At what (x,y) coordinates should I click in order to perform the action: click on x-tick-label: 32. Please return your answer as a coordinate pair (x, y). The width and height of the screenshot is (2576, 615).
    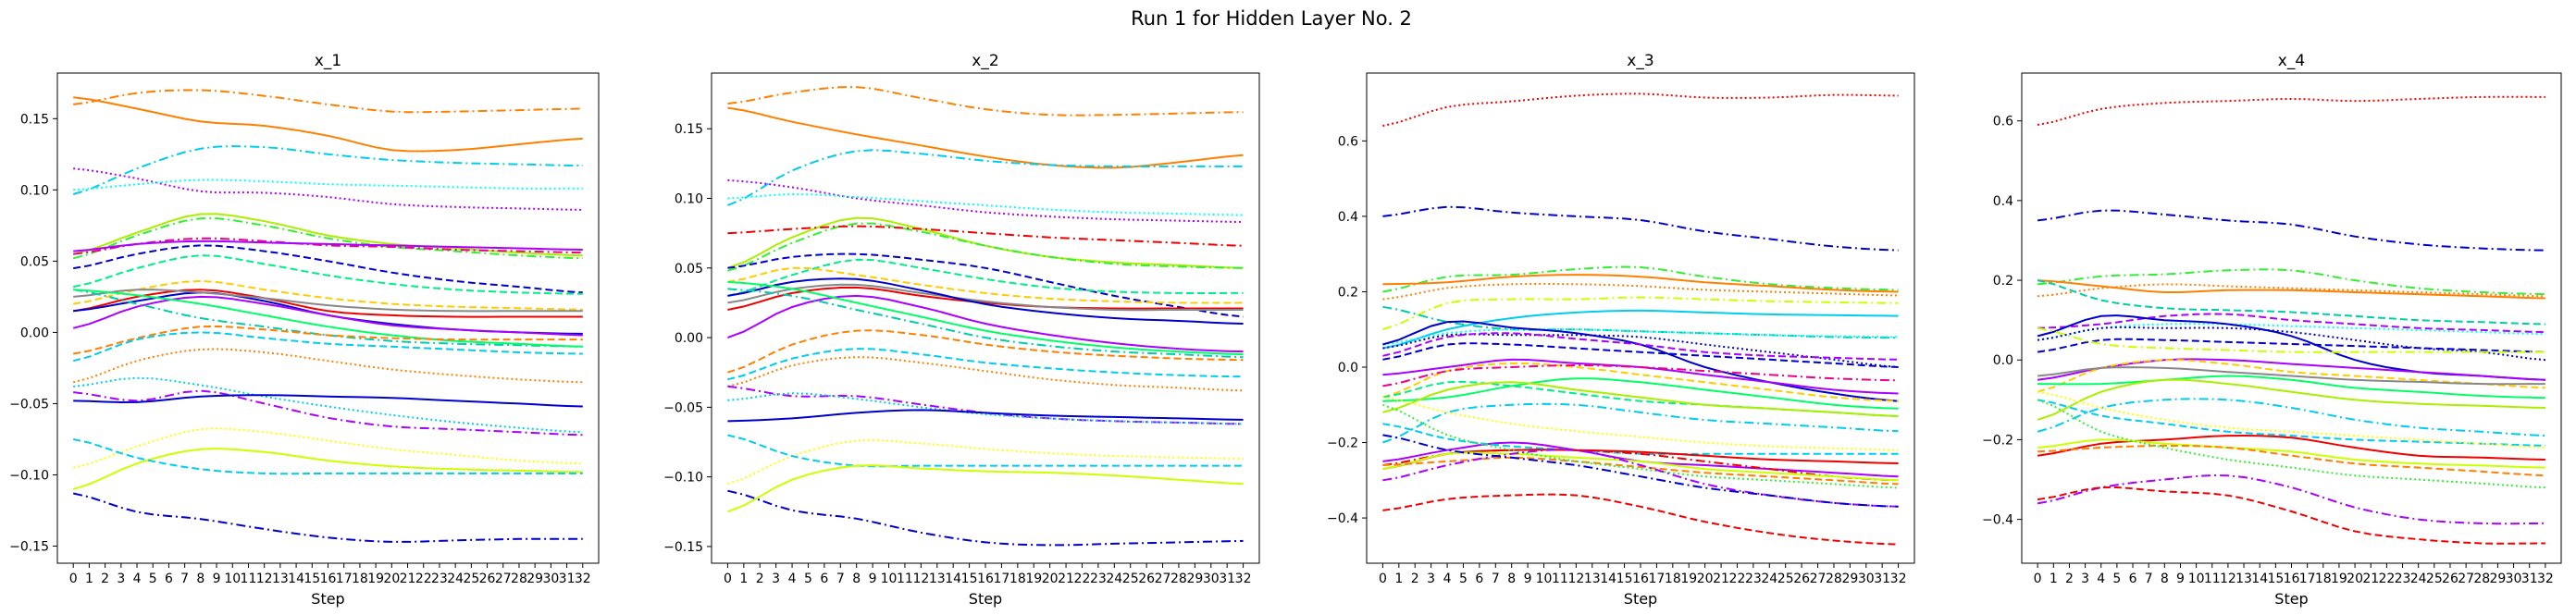
    Looking at the image, I should click on (1244, 579).